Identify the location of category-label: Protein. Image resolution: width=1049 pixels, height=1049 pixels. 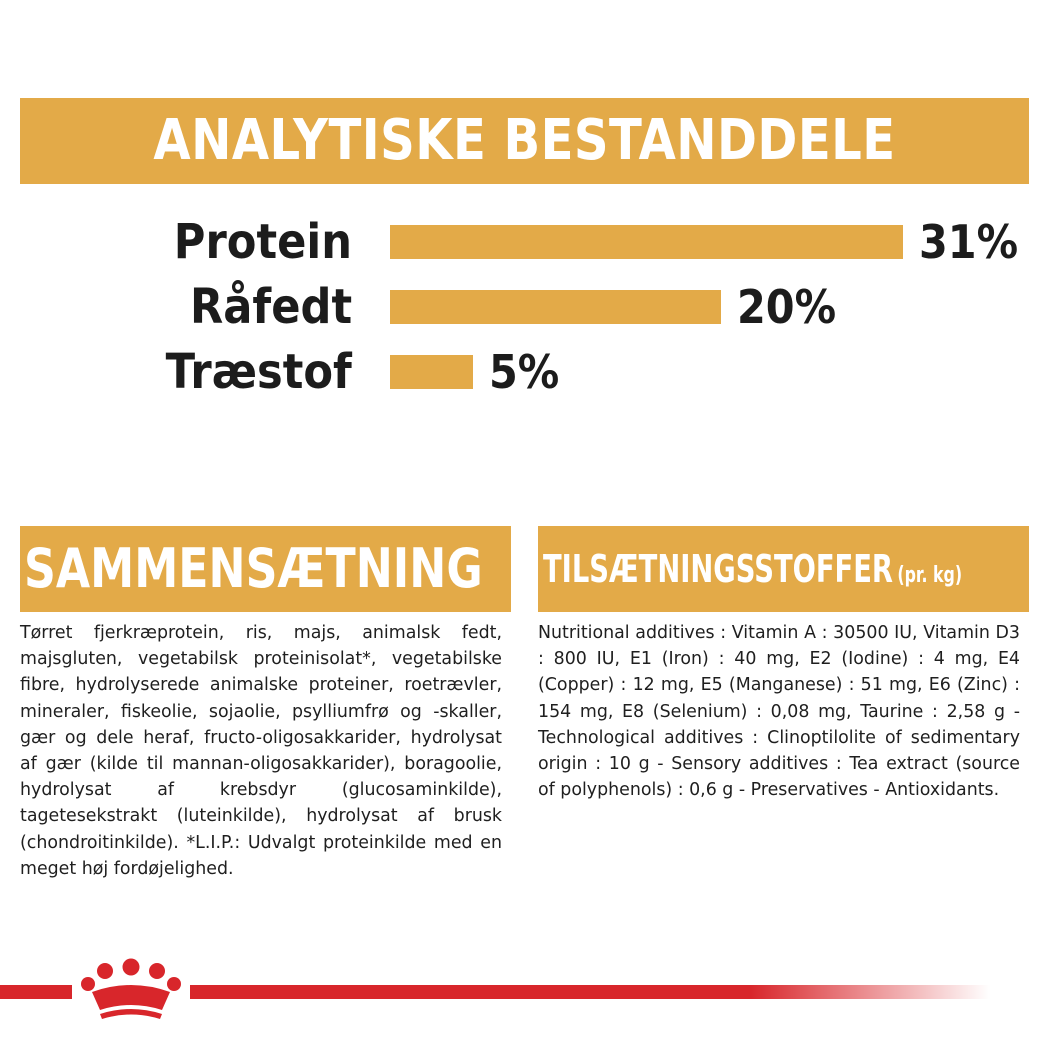
(262, 242).